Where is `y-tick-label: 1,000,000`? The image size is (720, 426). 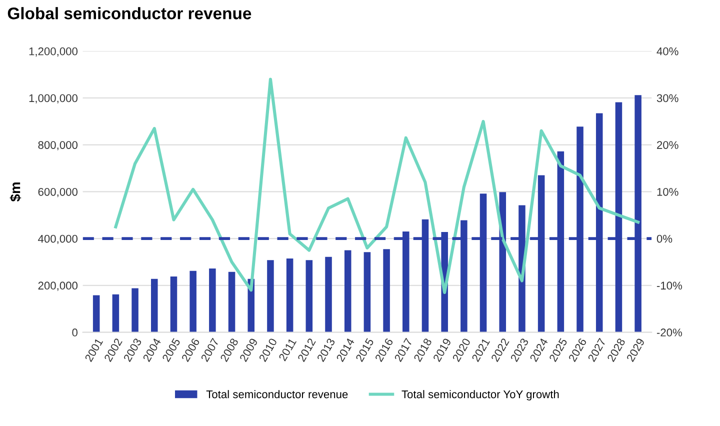
y-tick-label: 1,000,000 is located at coordinates (53, 99).